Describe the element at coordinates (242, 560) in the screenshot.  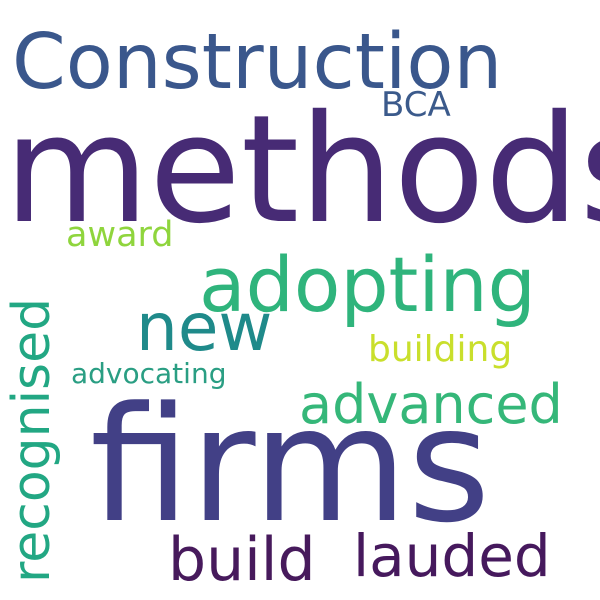
I see `word-build: build` at that location.